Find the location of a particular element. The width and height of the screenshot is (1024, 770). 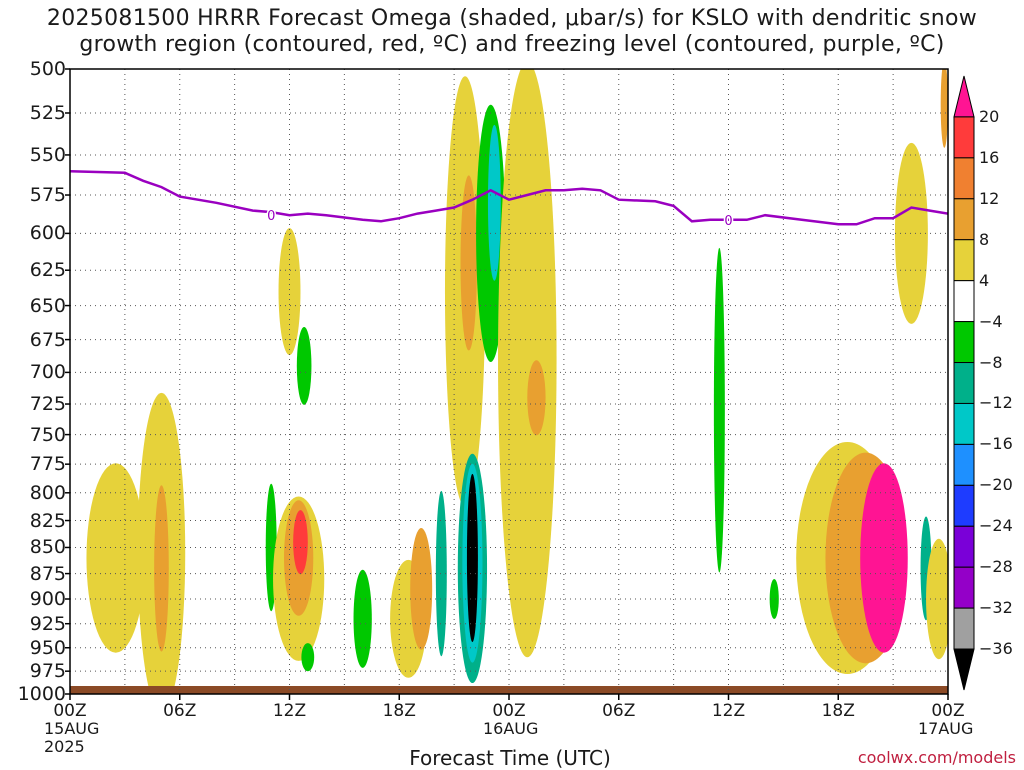

colorbar-label: −32 is located at coordinates (996, 608).